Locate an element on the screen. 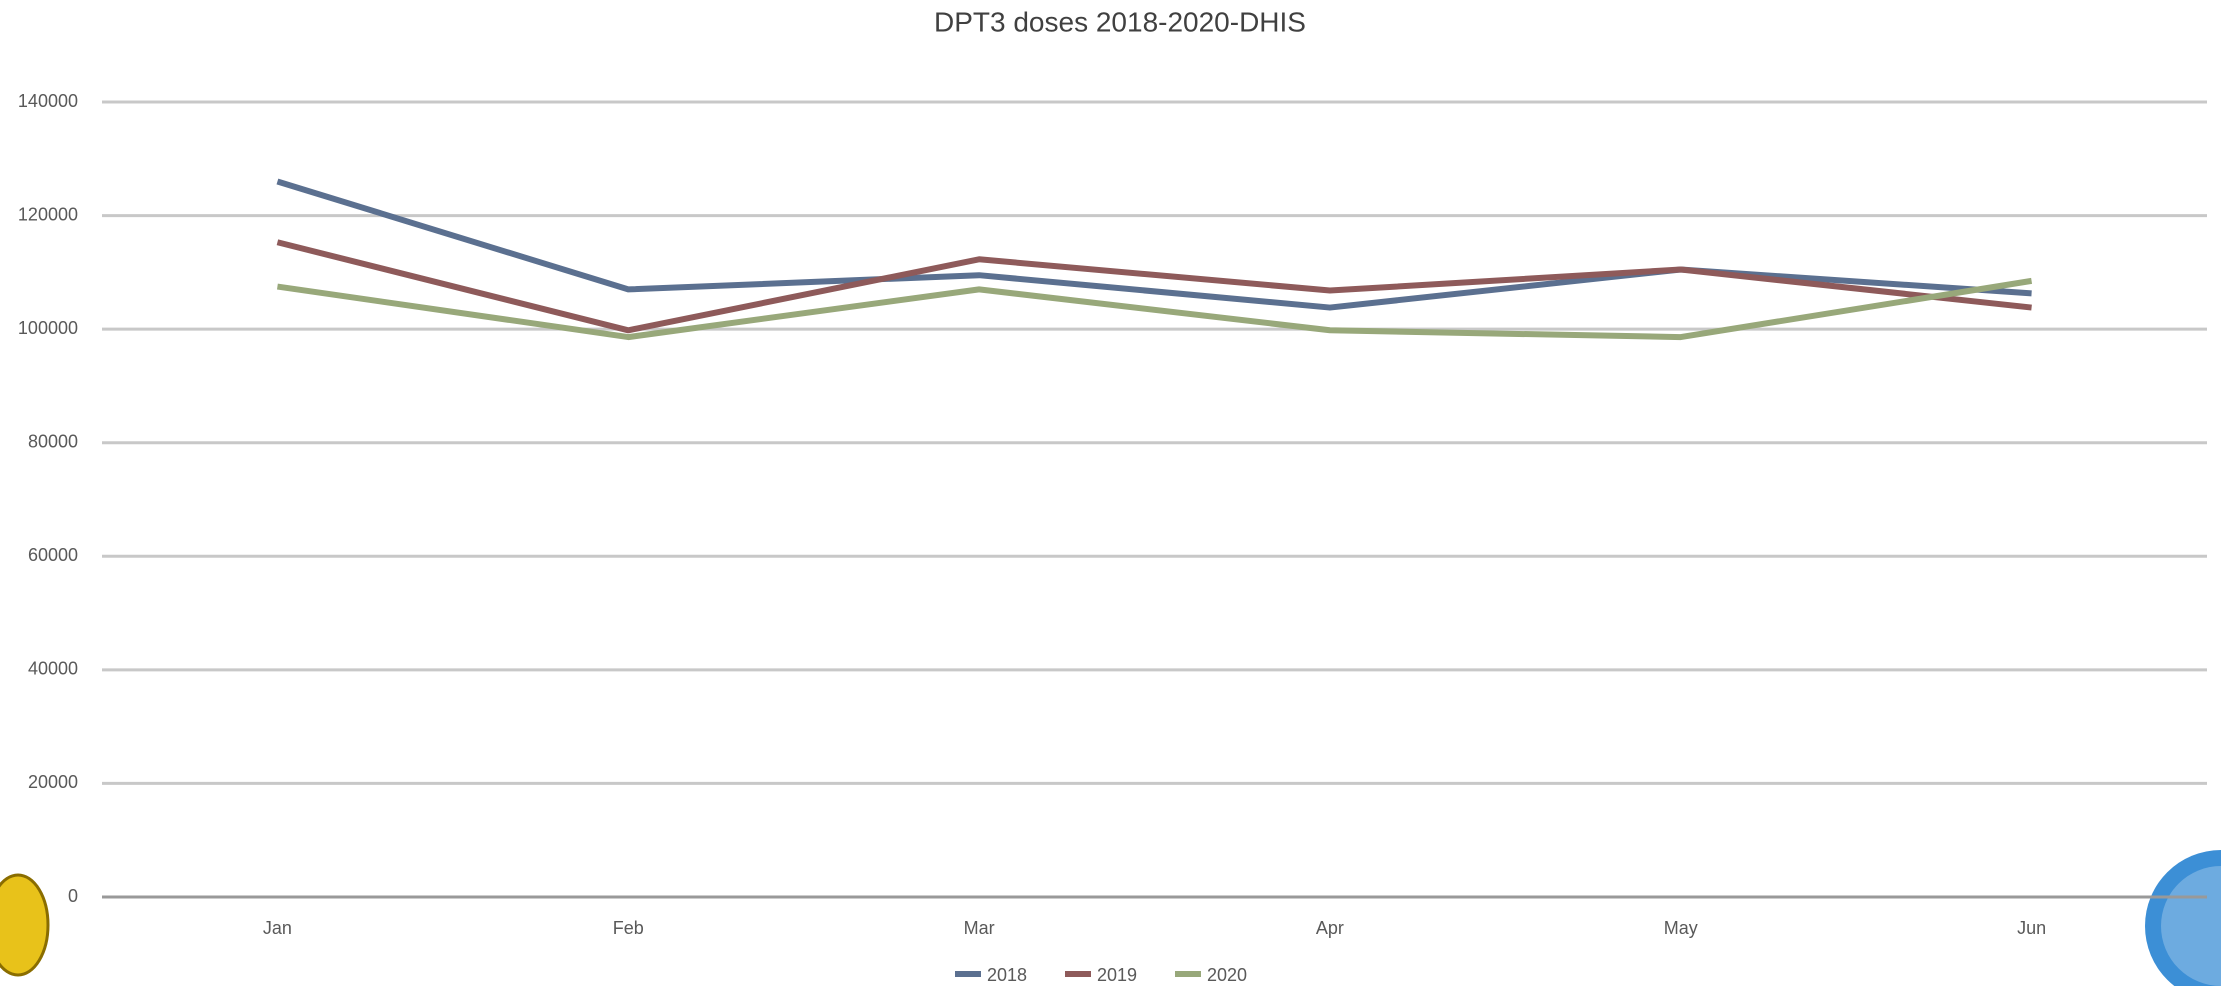 The width and height of the screenshot is (2221, 986). logo-left is located at coordinates (25, 925).